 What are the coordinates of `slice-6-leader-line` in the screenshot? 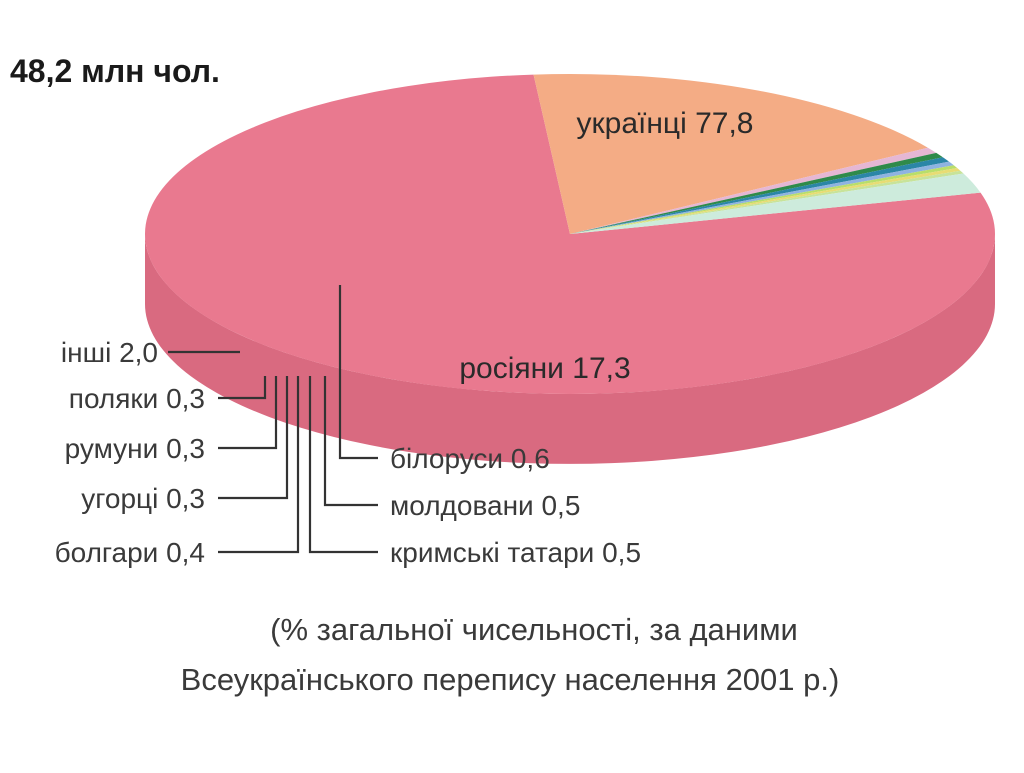 It's located at (253, 438).